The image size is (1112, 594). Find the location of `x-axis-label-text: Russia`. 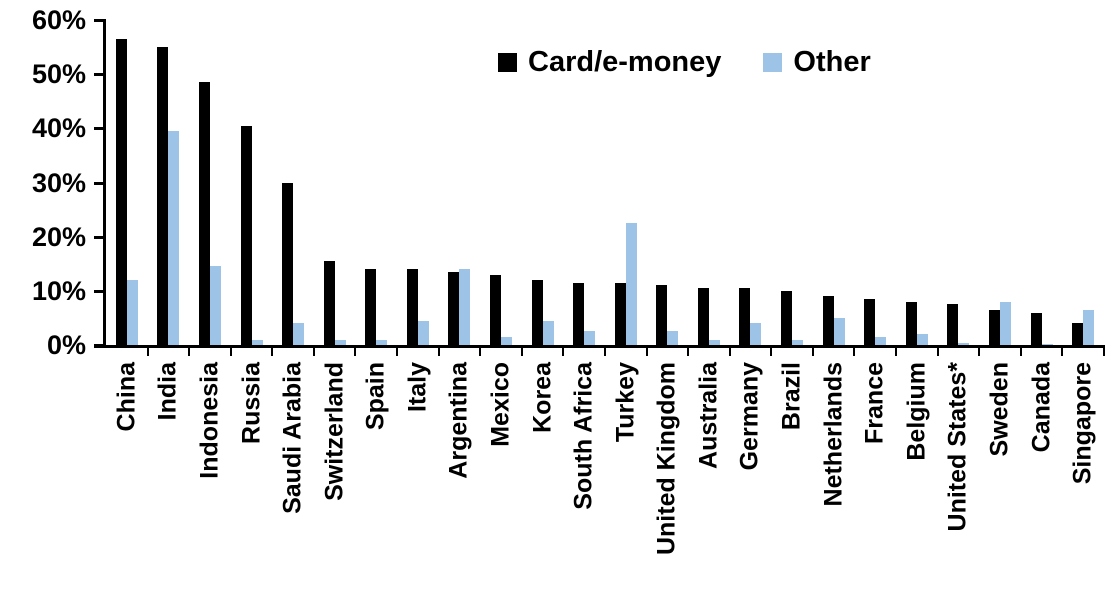

x-axis-label-text: Russia is located at coordinates (251, 403).